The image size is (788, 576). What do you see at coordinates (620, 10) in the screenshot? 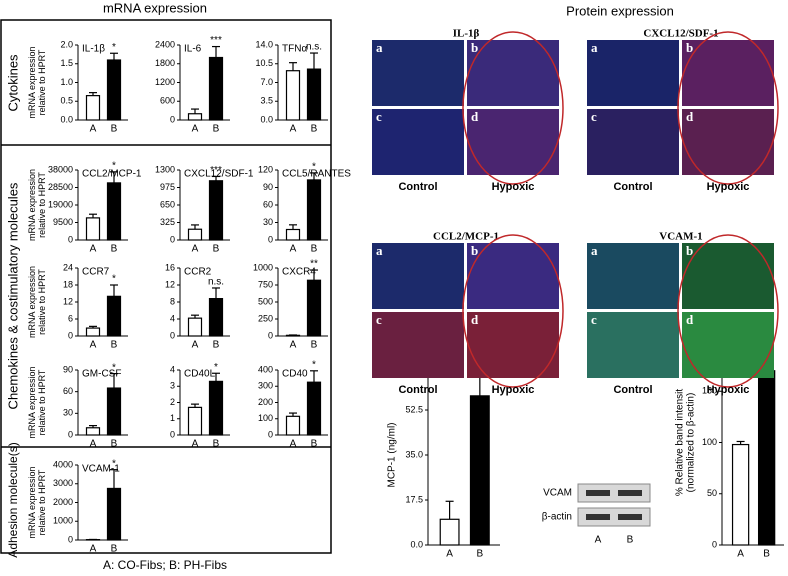
I see `right-title: Protein expression` at bounding box center [620, 10].